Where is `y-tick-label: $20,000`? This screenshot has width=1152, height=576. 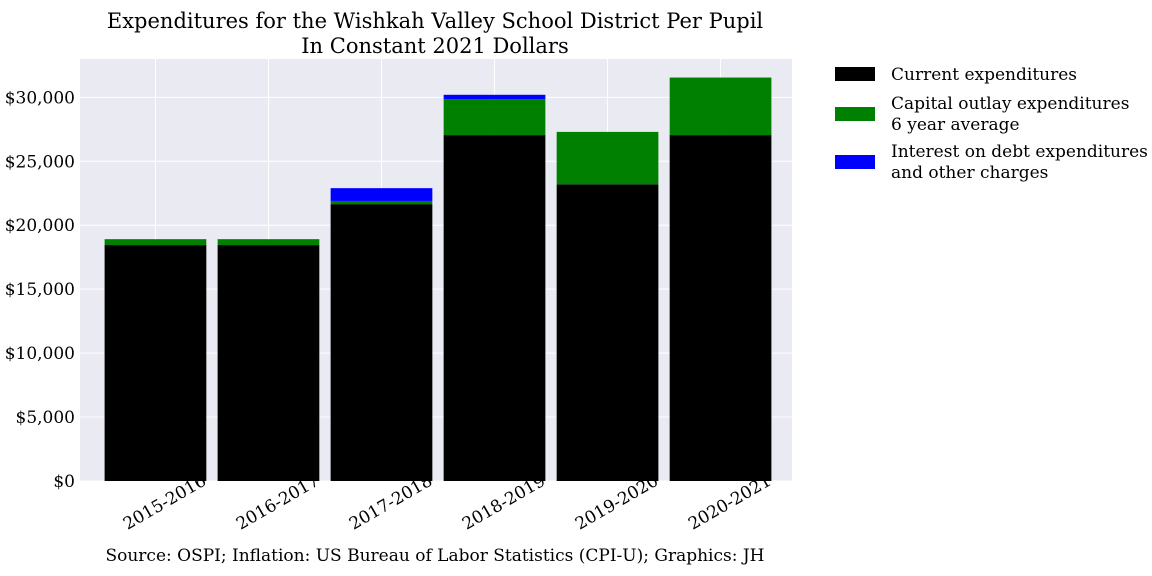 y-tick-label: $20,000 is located at coordinates (40, 226).